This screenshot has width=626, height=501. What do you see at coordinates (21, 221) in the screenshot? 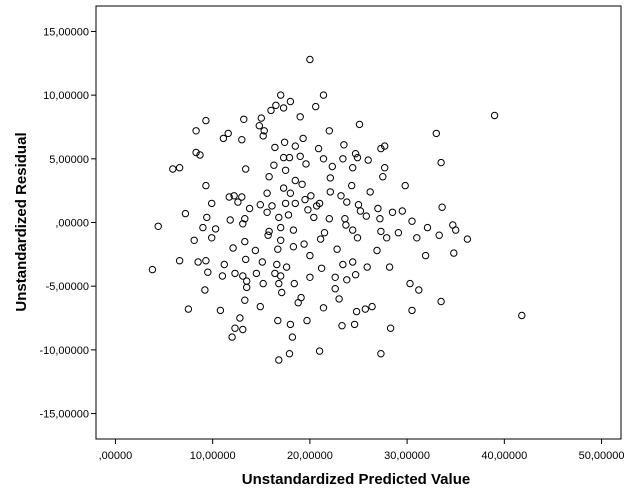
I see `y-axis-title: Unstandardized Residual` at bounding box center [21, 221].